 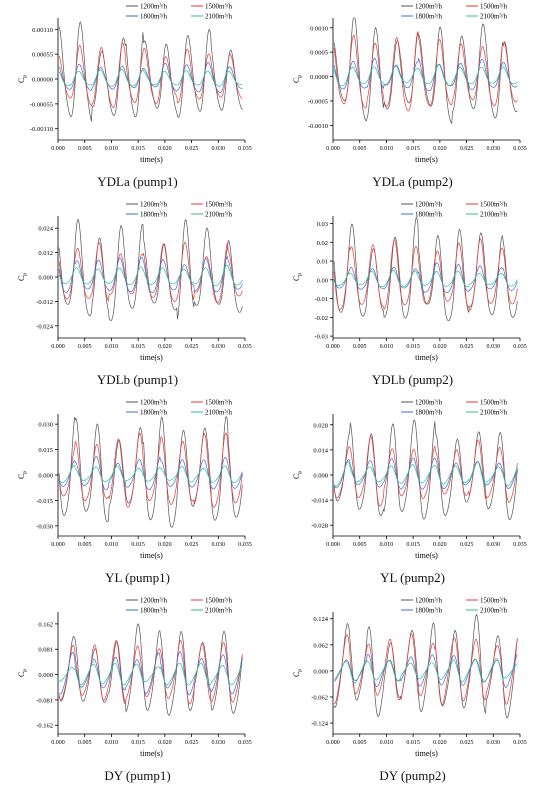 I want to click on y-tick-label: 0.00000, so click(x=42, y=80).